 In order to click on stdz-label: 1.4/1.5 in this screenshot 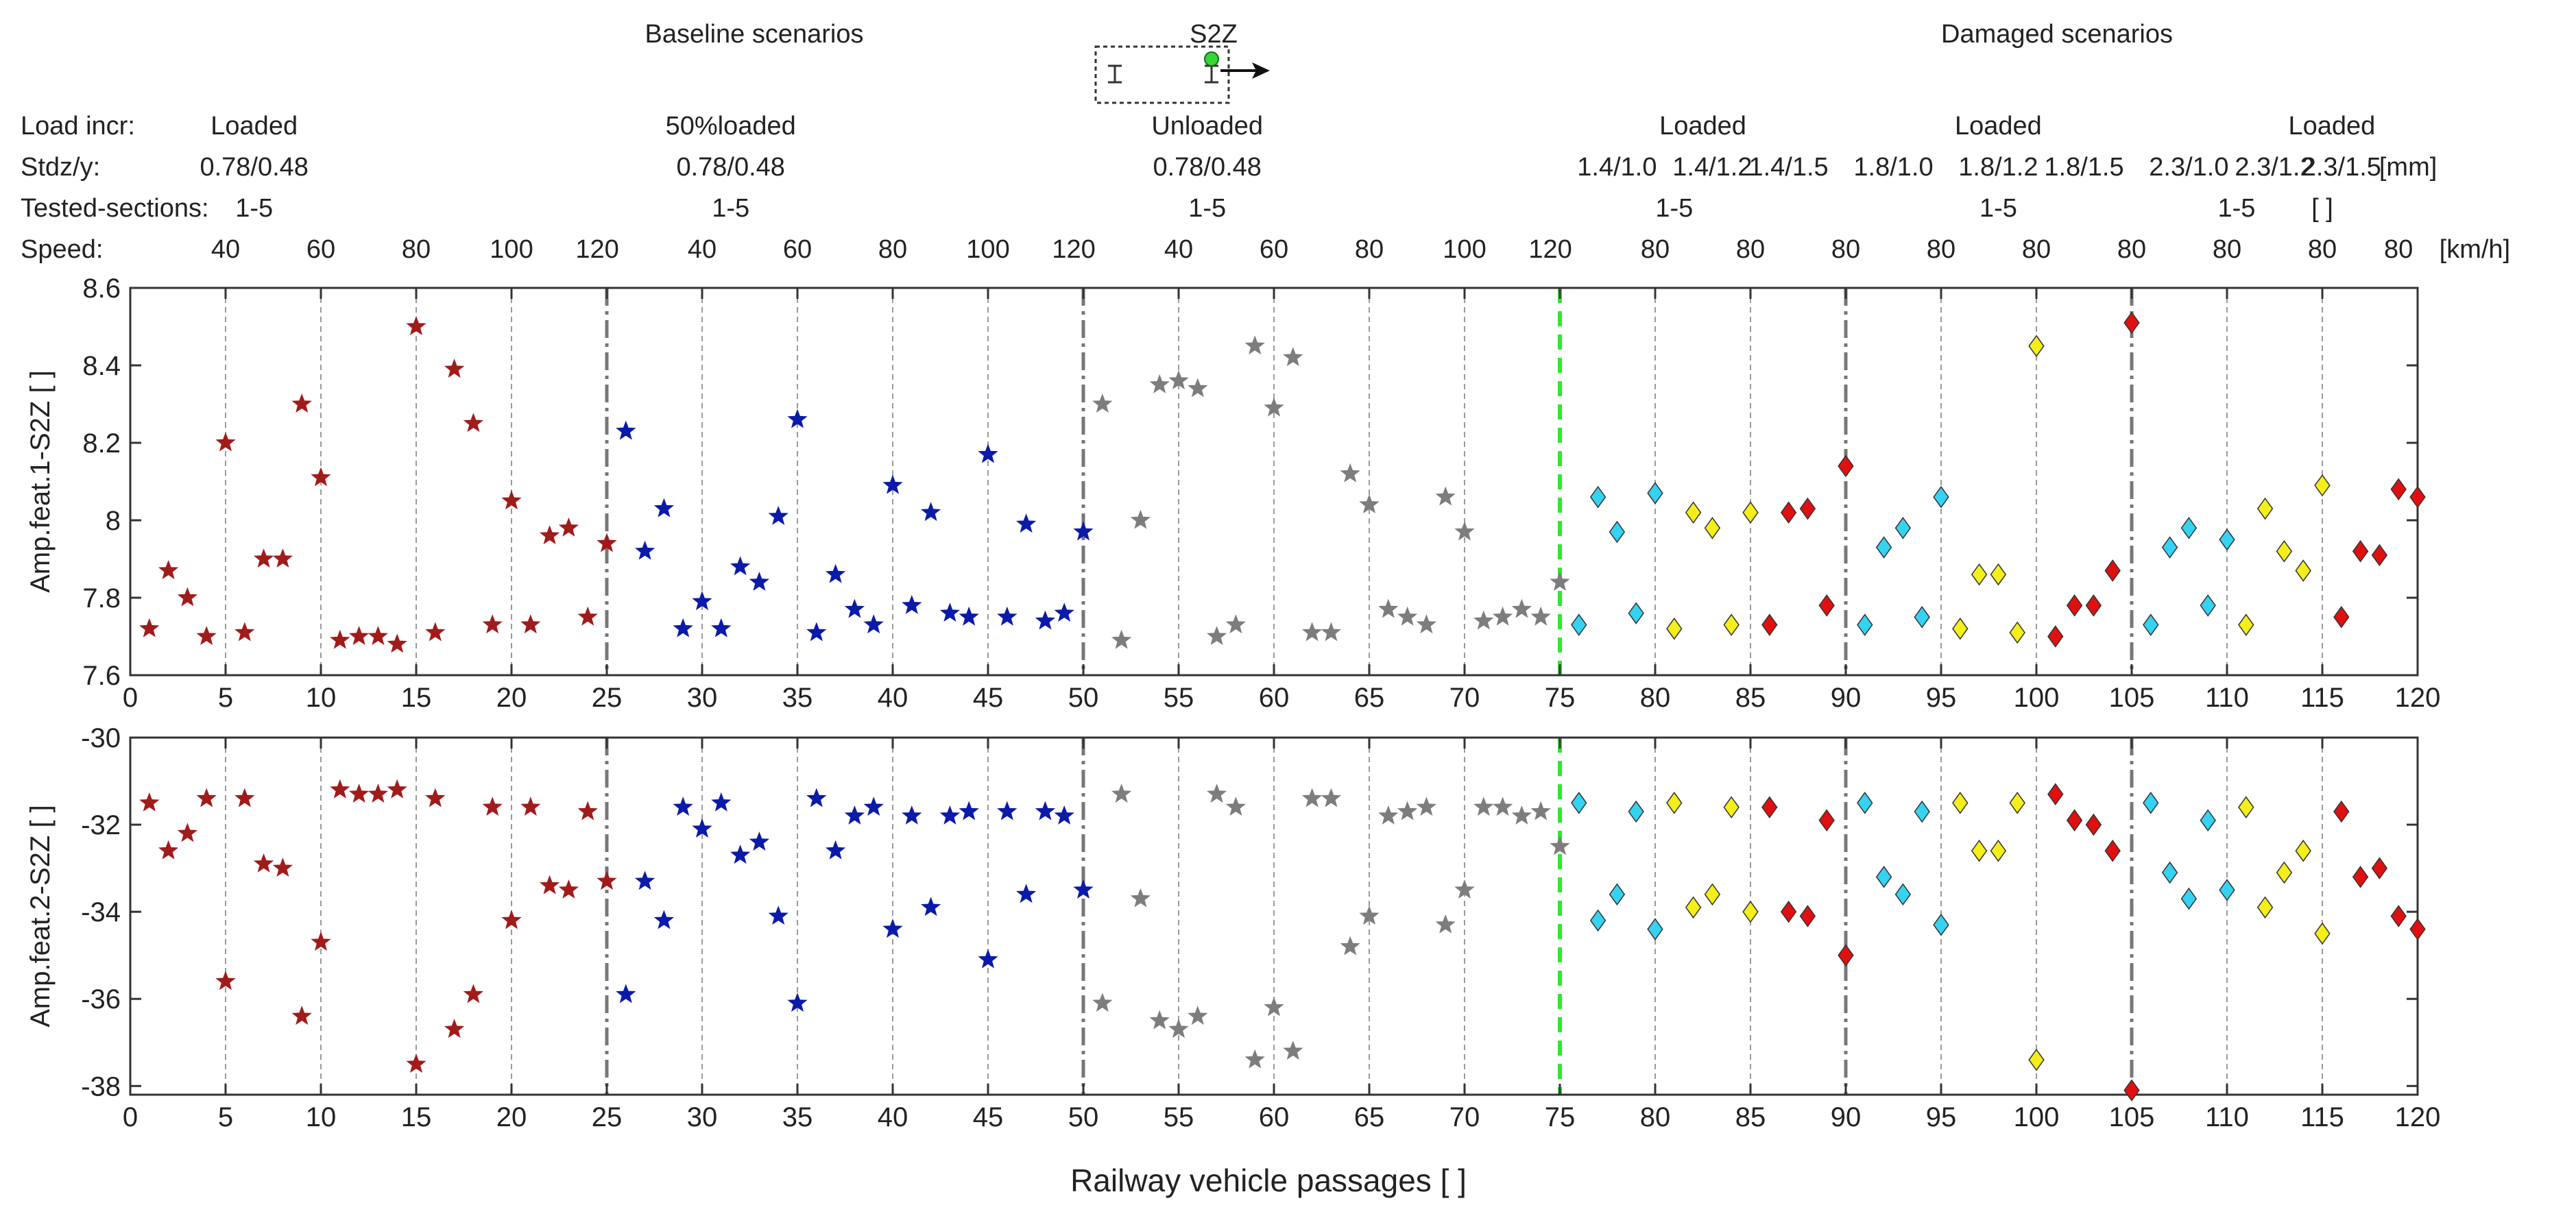, I will do `click(1788, 167)`.